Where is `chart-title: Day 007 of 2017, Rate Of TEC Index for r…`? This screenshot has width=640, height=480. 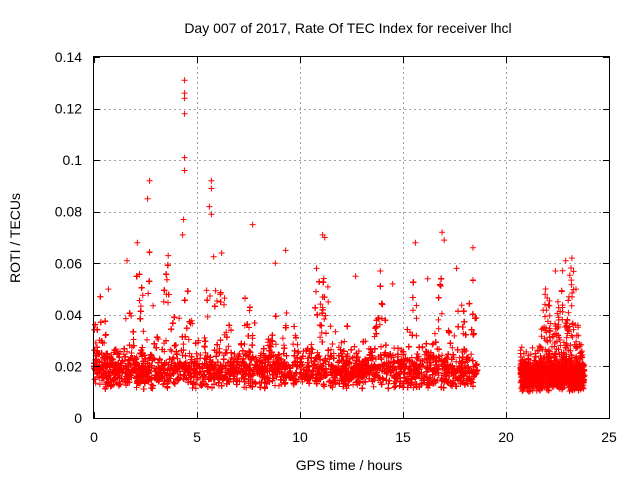 chart-title: Day 007 of 2017, Rate Of TEC Index for r… is located at coordinates (347, 28).